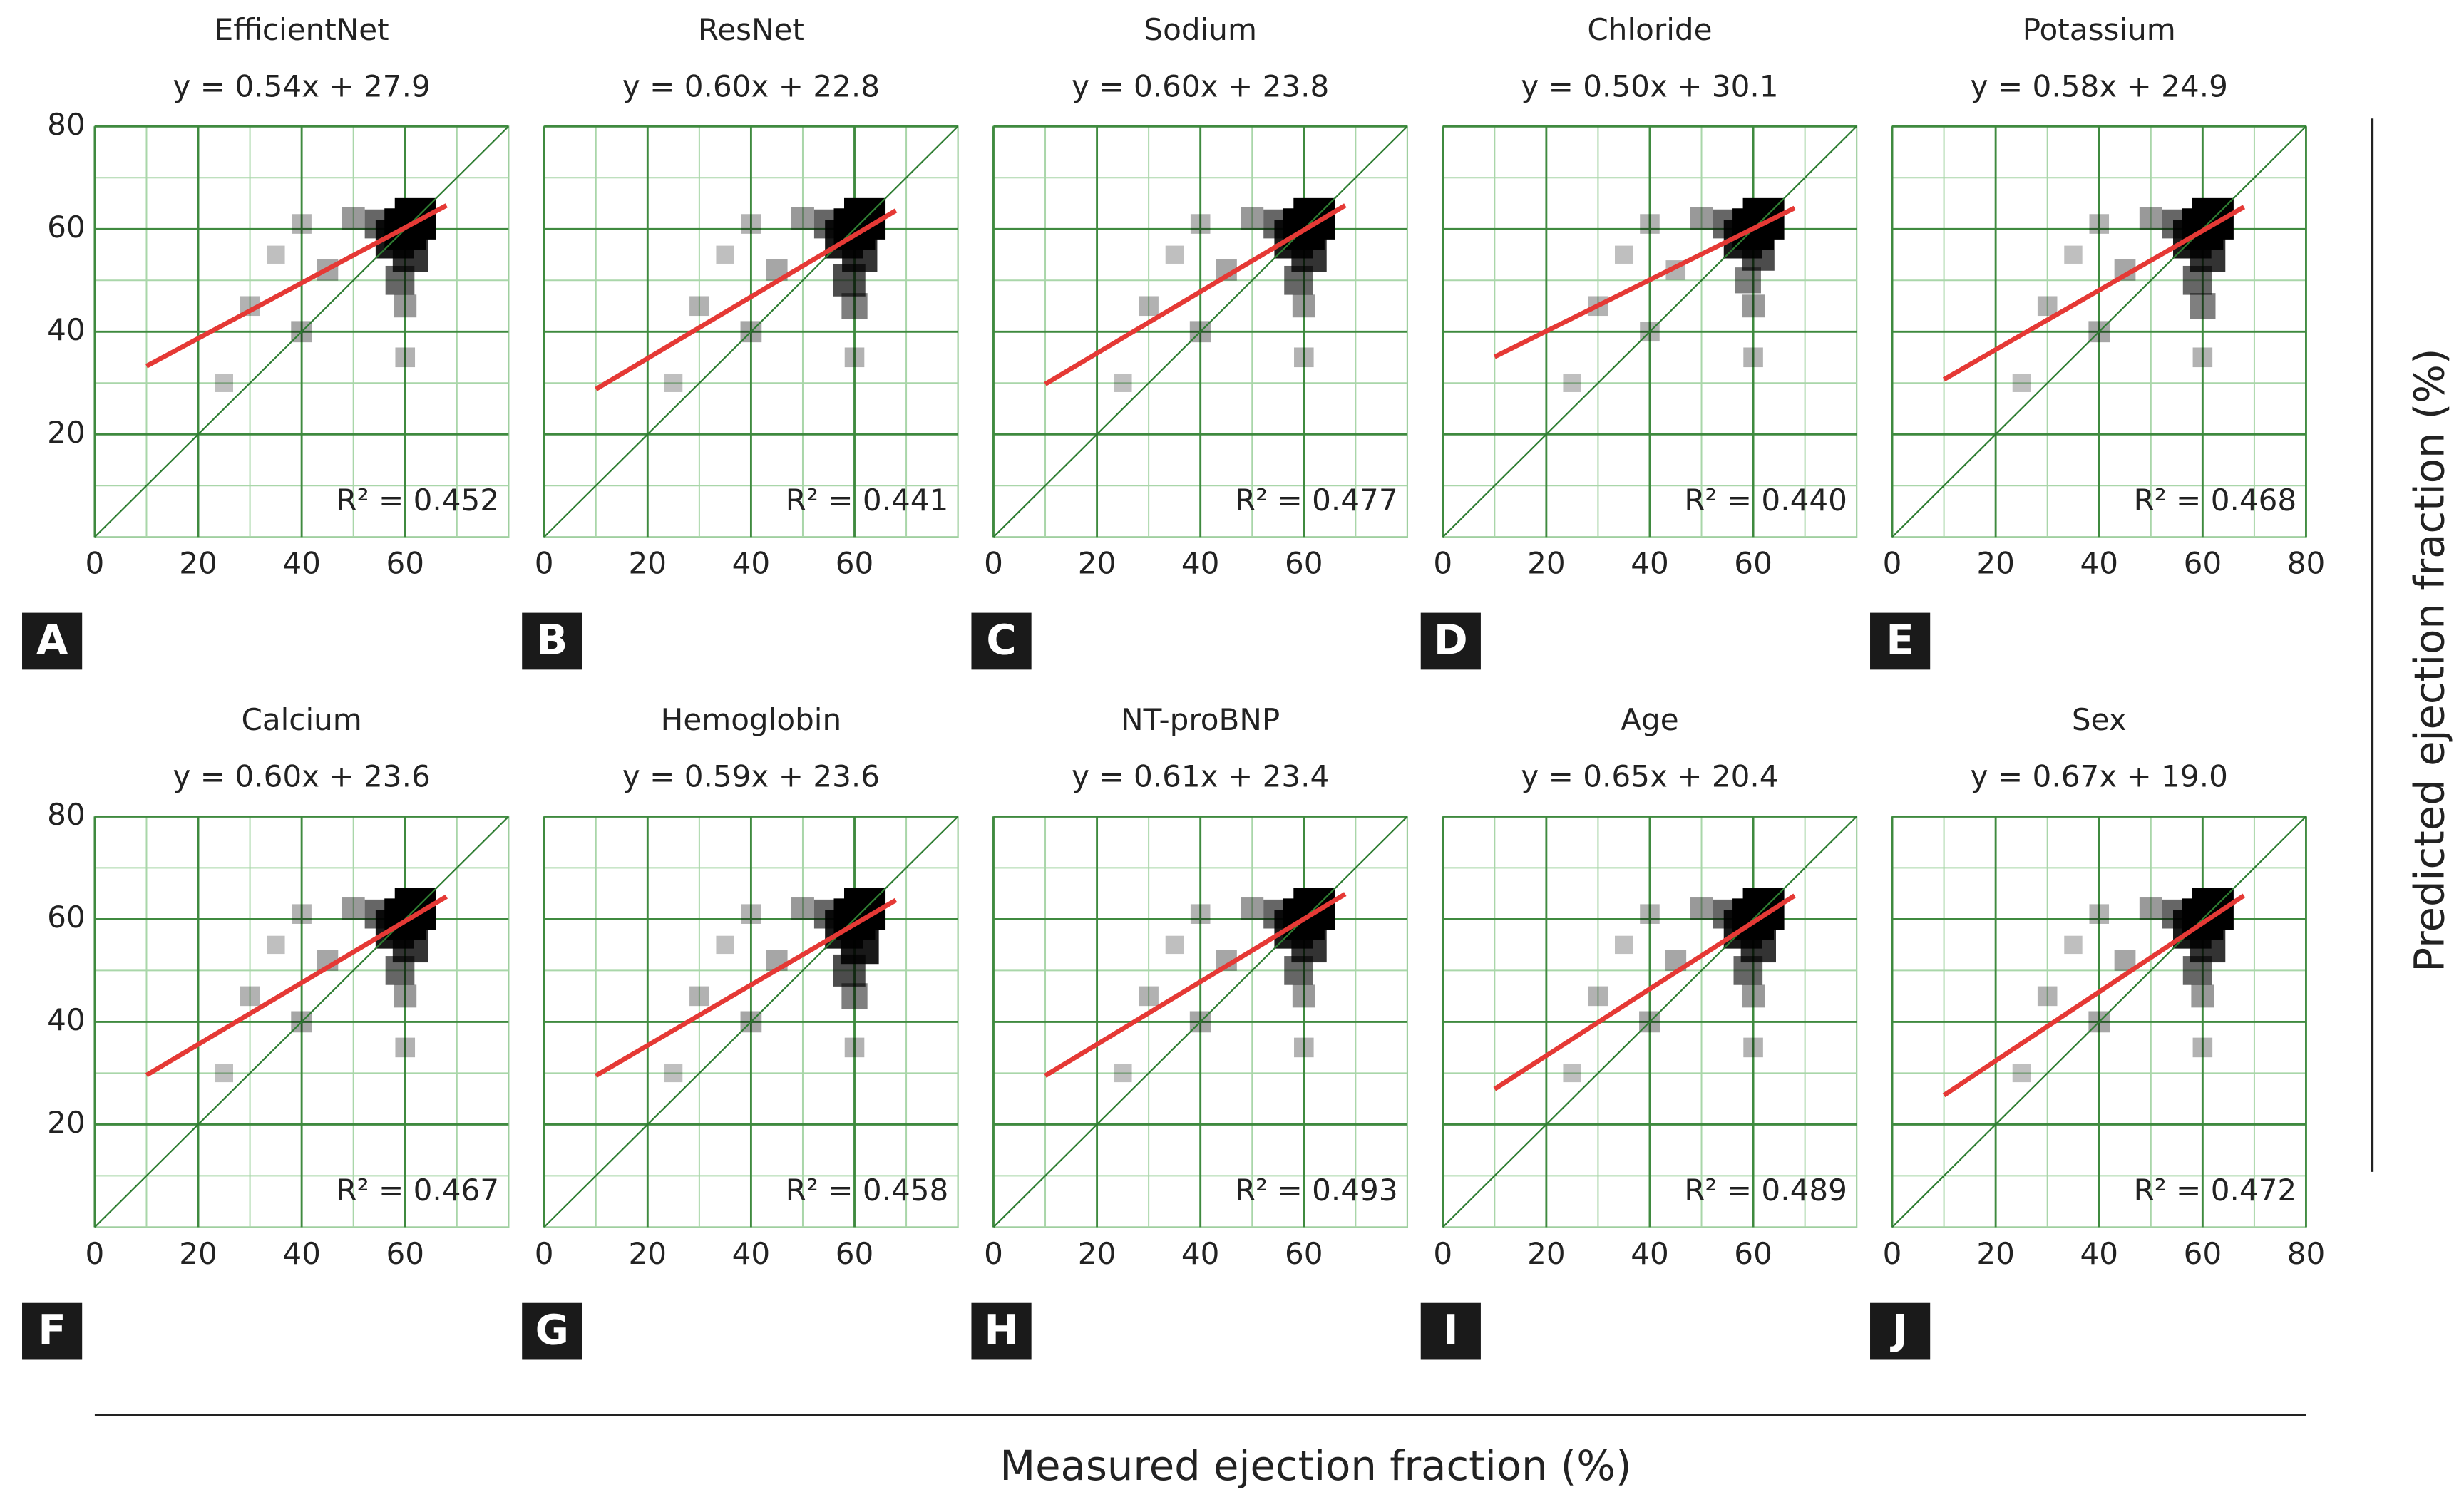 The height and width of the screenshot is (1507, 2464). Describe the element at coordinates (66, 1019) in the screenshot. I see `y-tick-label: 40` at that location.